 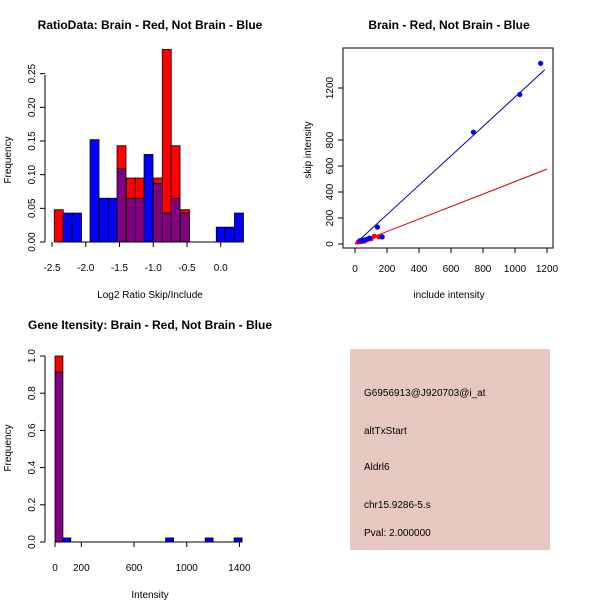 I want to click on intensity-scatter-x-tick-label: 400, so click(x=419, y=269).